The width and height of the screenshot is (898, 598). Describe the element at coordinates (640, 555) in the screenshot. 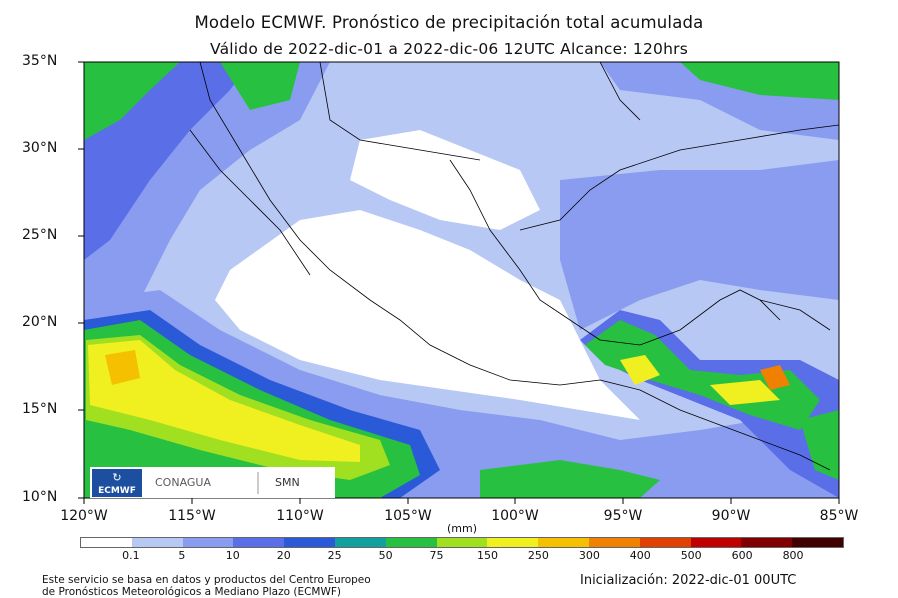

I see `colorbar-tick-label: 400` at that location.